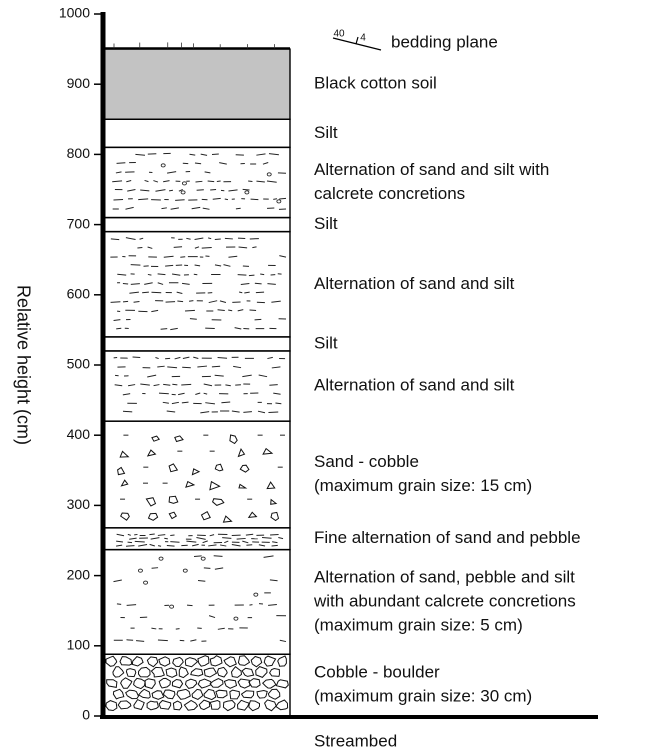 The height and width of the screenshot is (756, 651). Describe the element at coordinates (339, 34) in the screenshot. I see `legend-dip: 40` at that location.